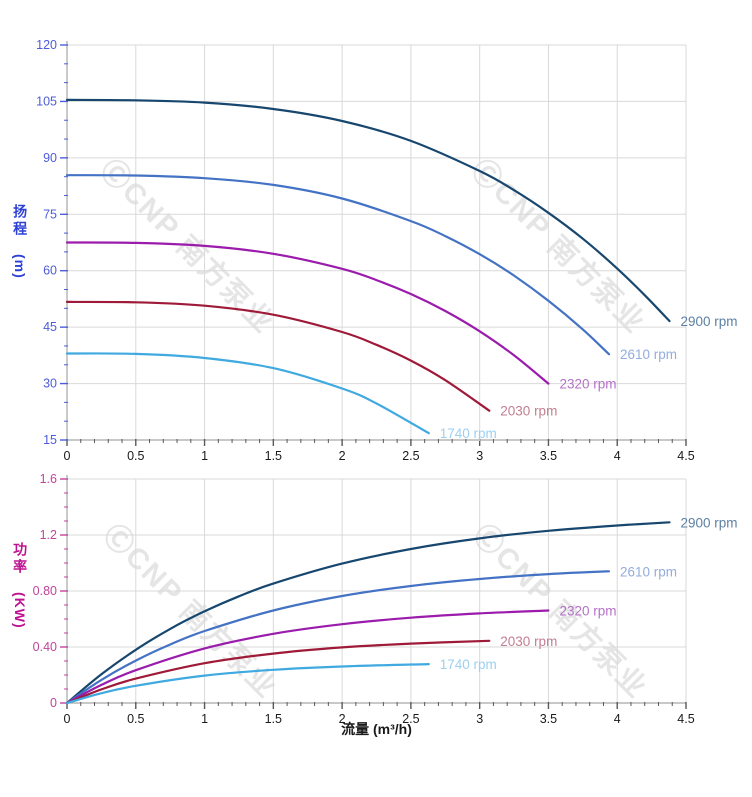 This screenshot has width=752, height=797. I want to click on head-y-axis-unit: (m), so click(20, 266).